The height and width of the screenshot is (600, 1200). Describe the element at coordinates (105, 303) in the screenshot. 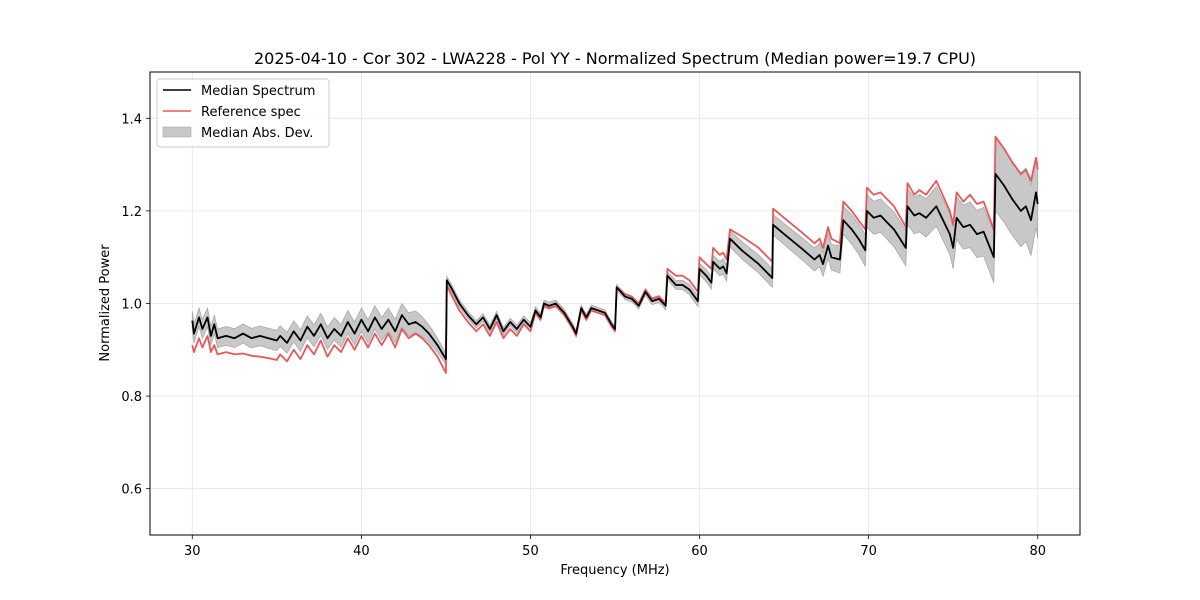

I see `y-axis-label: Normalized Power` at that location.